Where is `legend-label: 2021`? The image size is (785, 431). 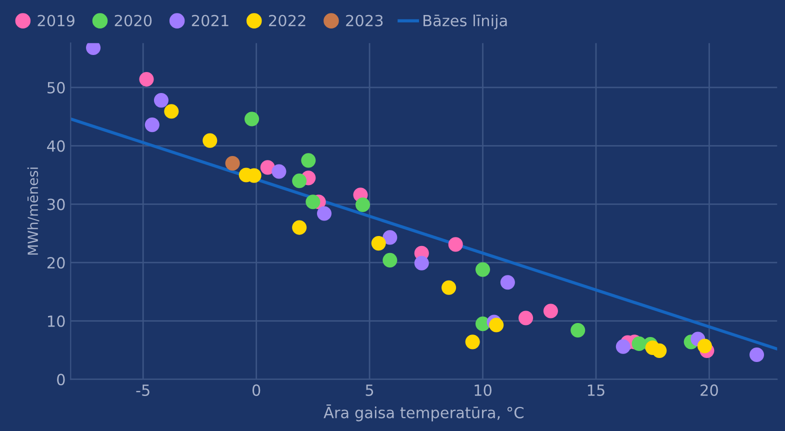
legend-label: 2021 is located at coordinates (210, 20).